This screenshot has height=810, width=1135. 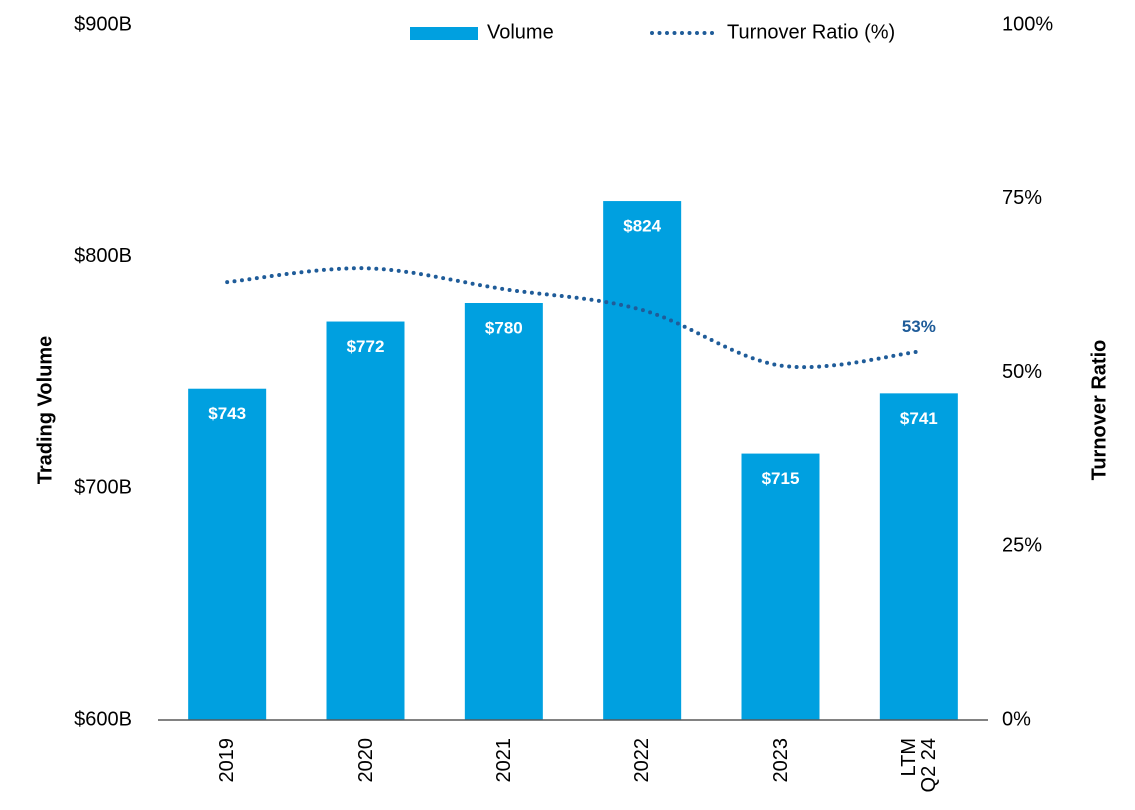 I want to click on y-axis-title: Trading Volume, so click(x=45, y=410).